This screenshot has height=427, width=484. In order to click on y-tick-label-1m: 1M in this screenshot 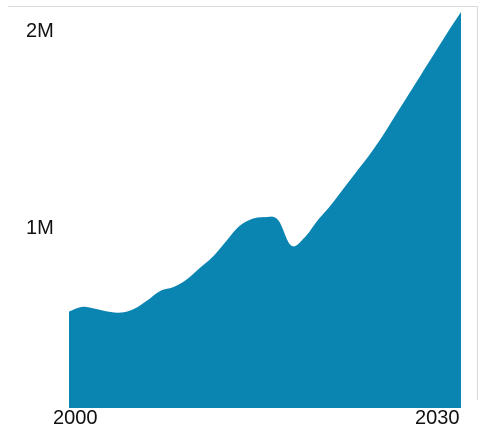, I will do `click(40, 228)`.